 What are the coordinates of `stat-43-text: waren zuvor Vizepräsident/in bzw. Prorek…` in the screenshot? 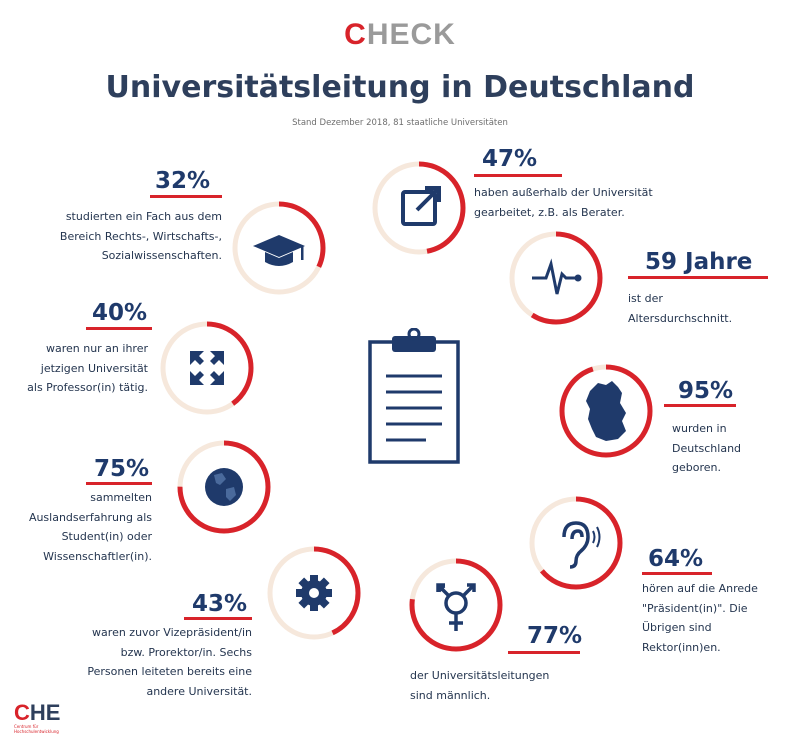 It's located at (146, 662).